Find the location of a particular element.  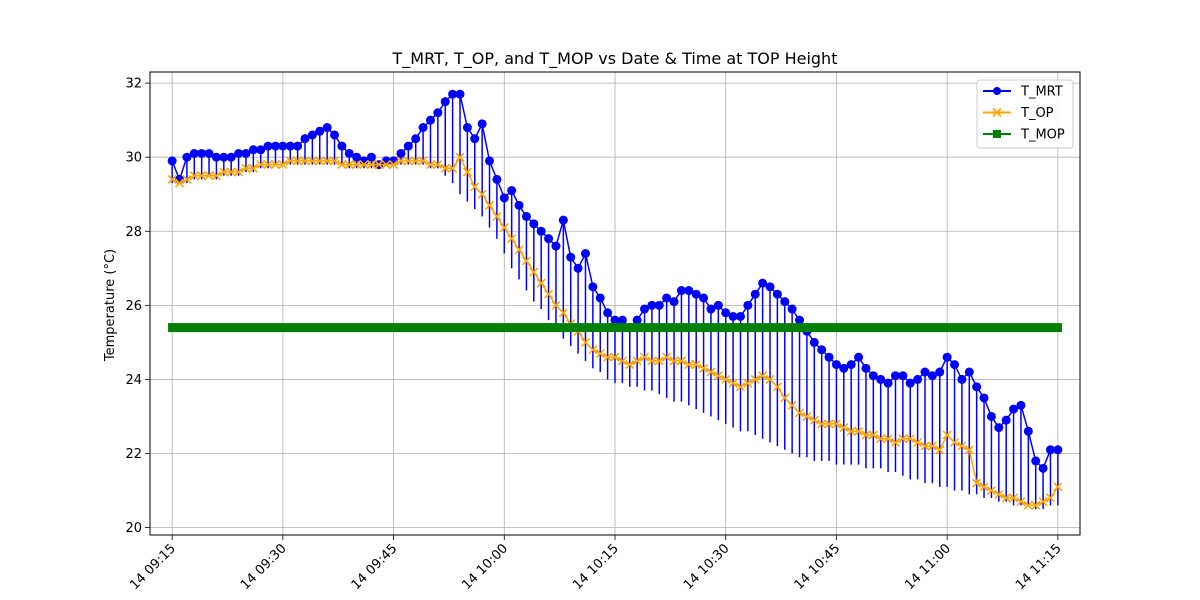

legend-label: T_OP is located at coordinates (1037, 113).